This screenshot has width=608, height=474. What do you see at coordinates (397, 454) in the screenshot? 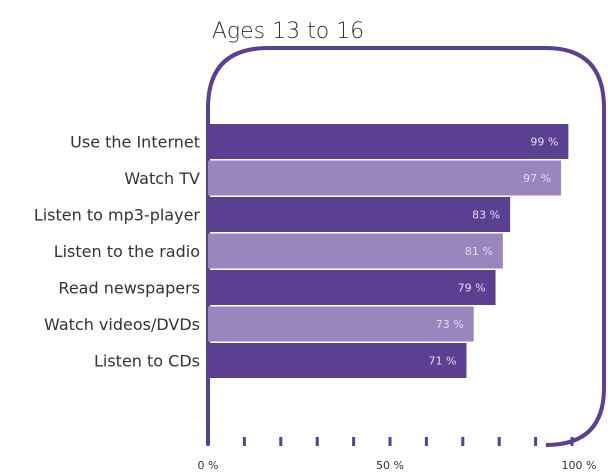
I see `x-axis: 0 % 50 % 100 %` at bounding box center [397, 454].